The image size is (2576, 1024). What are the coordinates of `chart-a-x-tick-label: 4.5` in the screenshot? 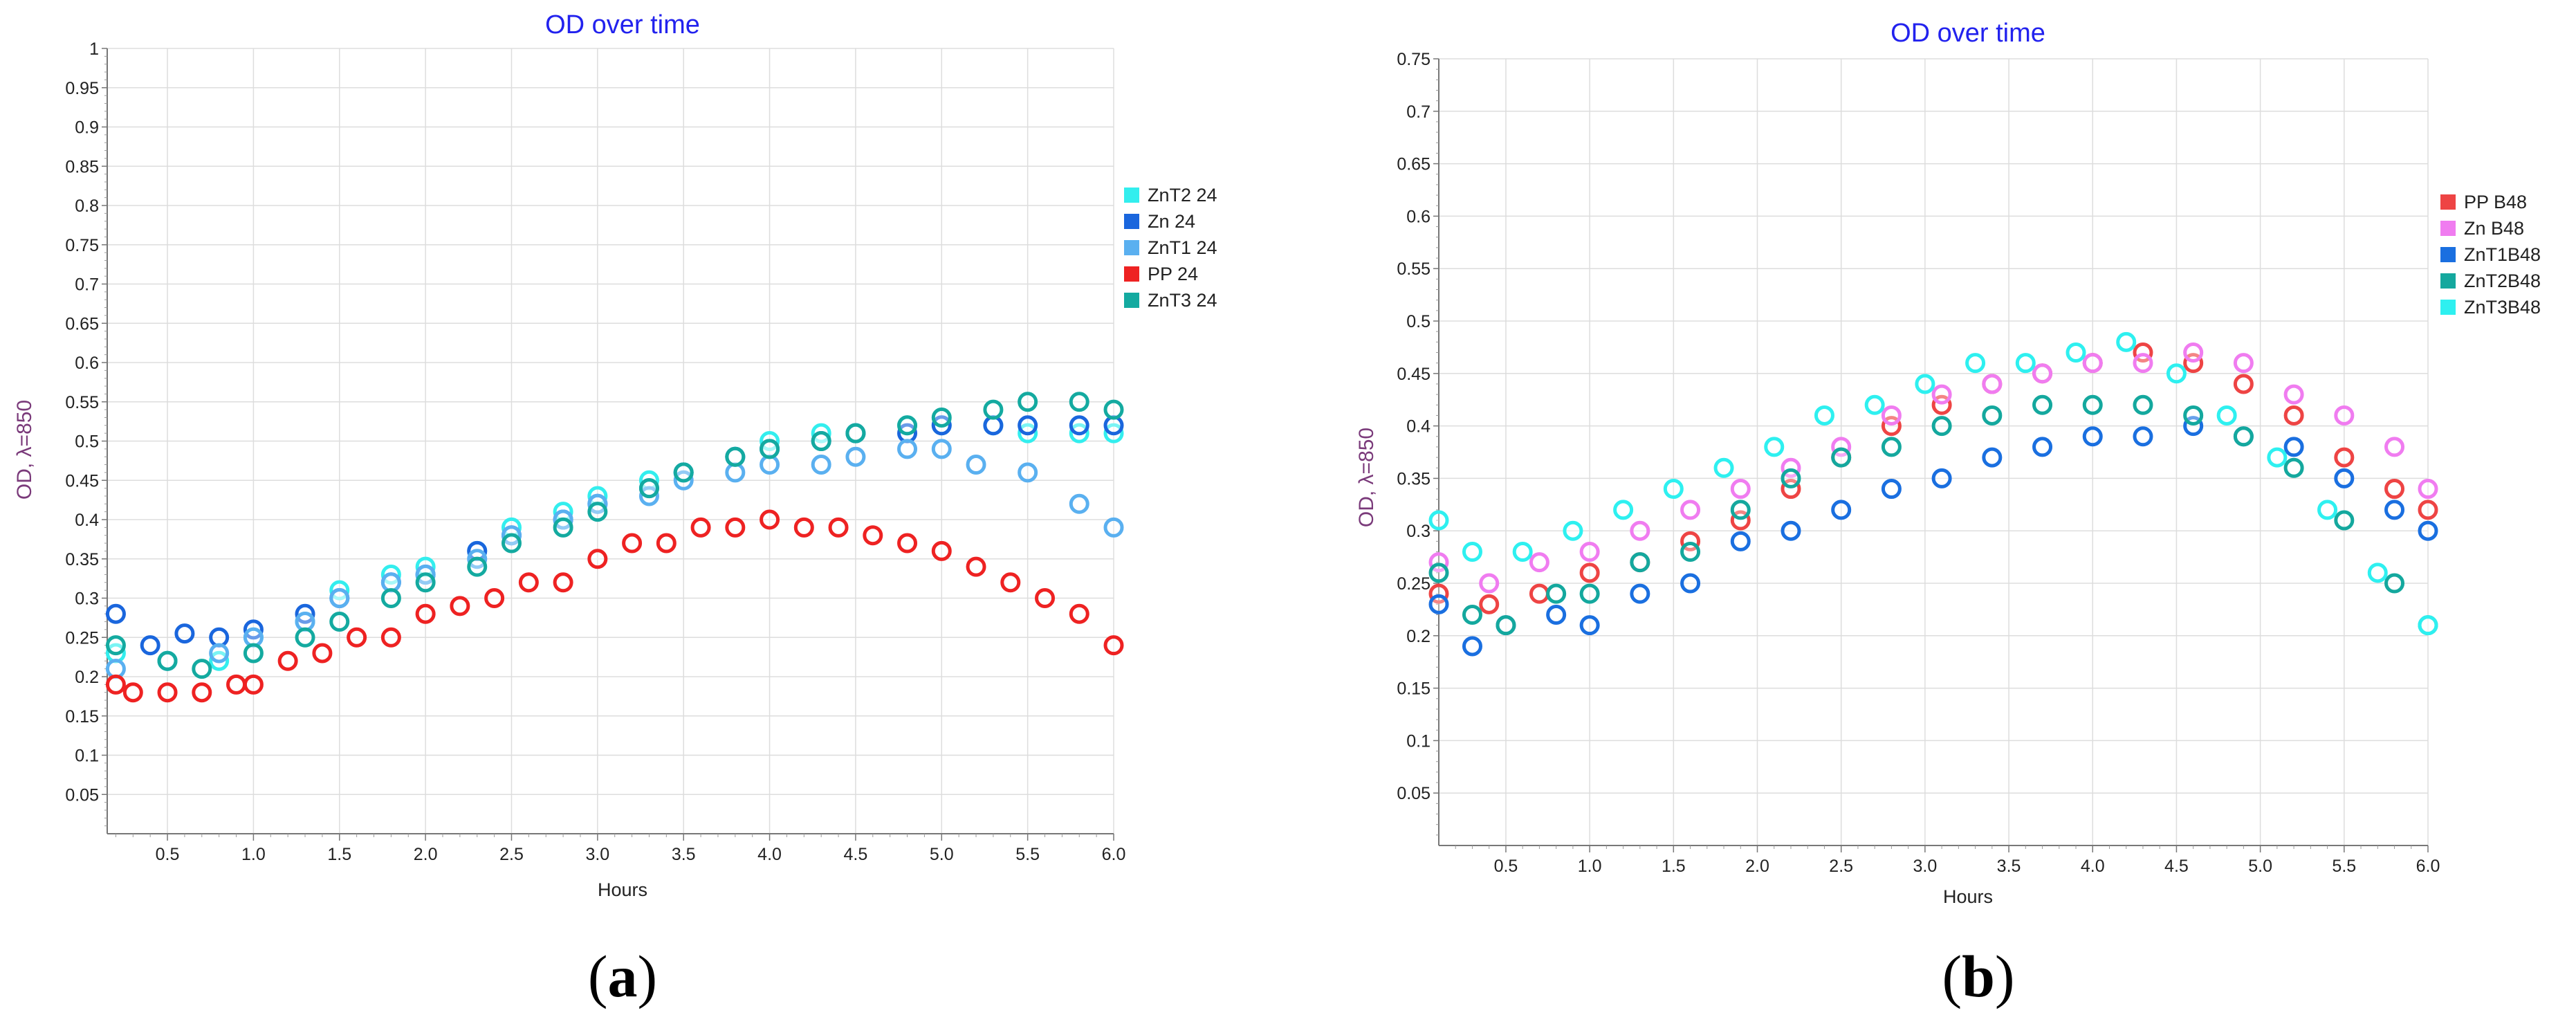 It's located at (856, 854).